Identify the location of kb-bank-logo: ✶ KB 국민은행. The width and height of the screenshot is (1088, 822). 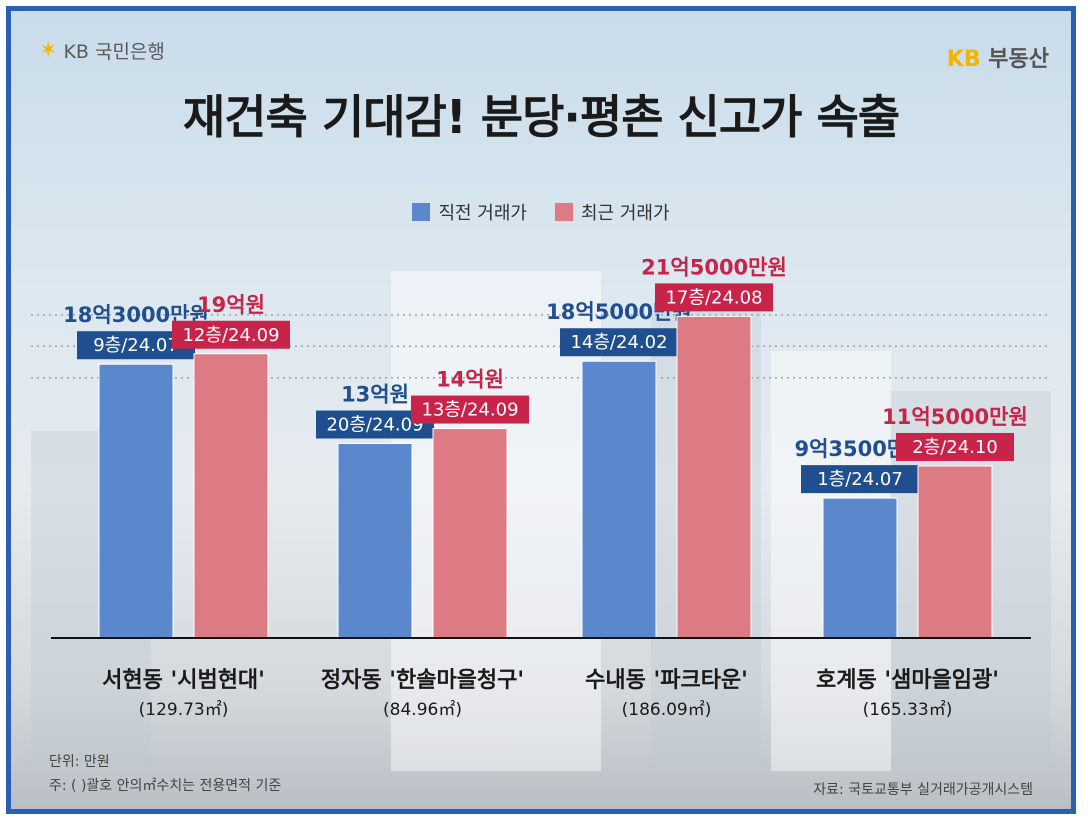
(102, 50).